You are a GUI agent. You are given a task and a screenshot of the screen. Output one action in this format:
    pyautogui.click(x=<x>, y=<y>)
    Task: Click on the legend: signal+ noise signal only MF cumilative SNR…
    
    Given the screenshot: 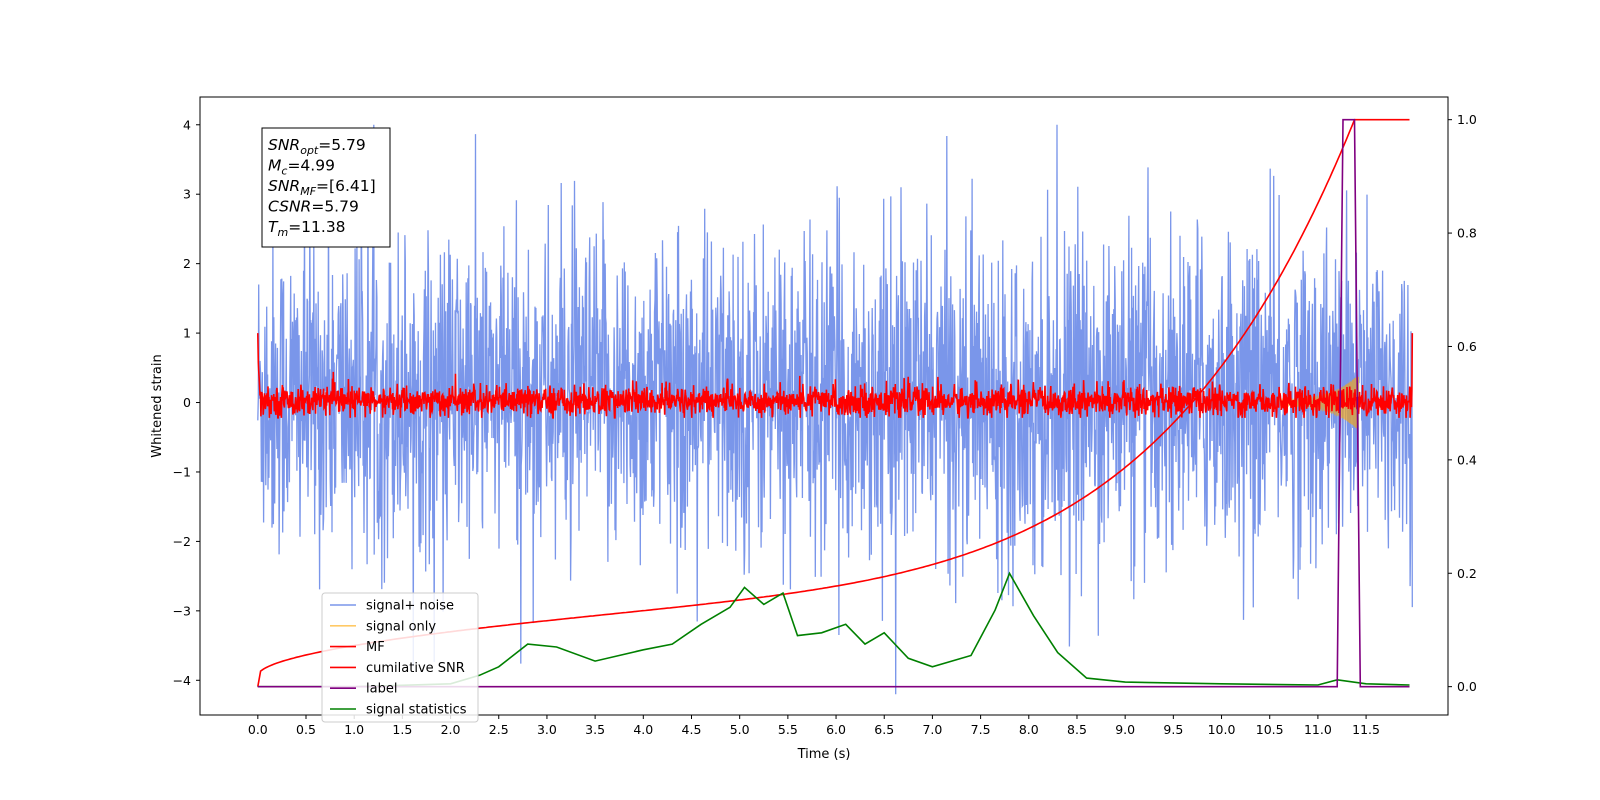 What is the action you would take?
    pyautogui.click(x=400, y=657)
    